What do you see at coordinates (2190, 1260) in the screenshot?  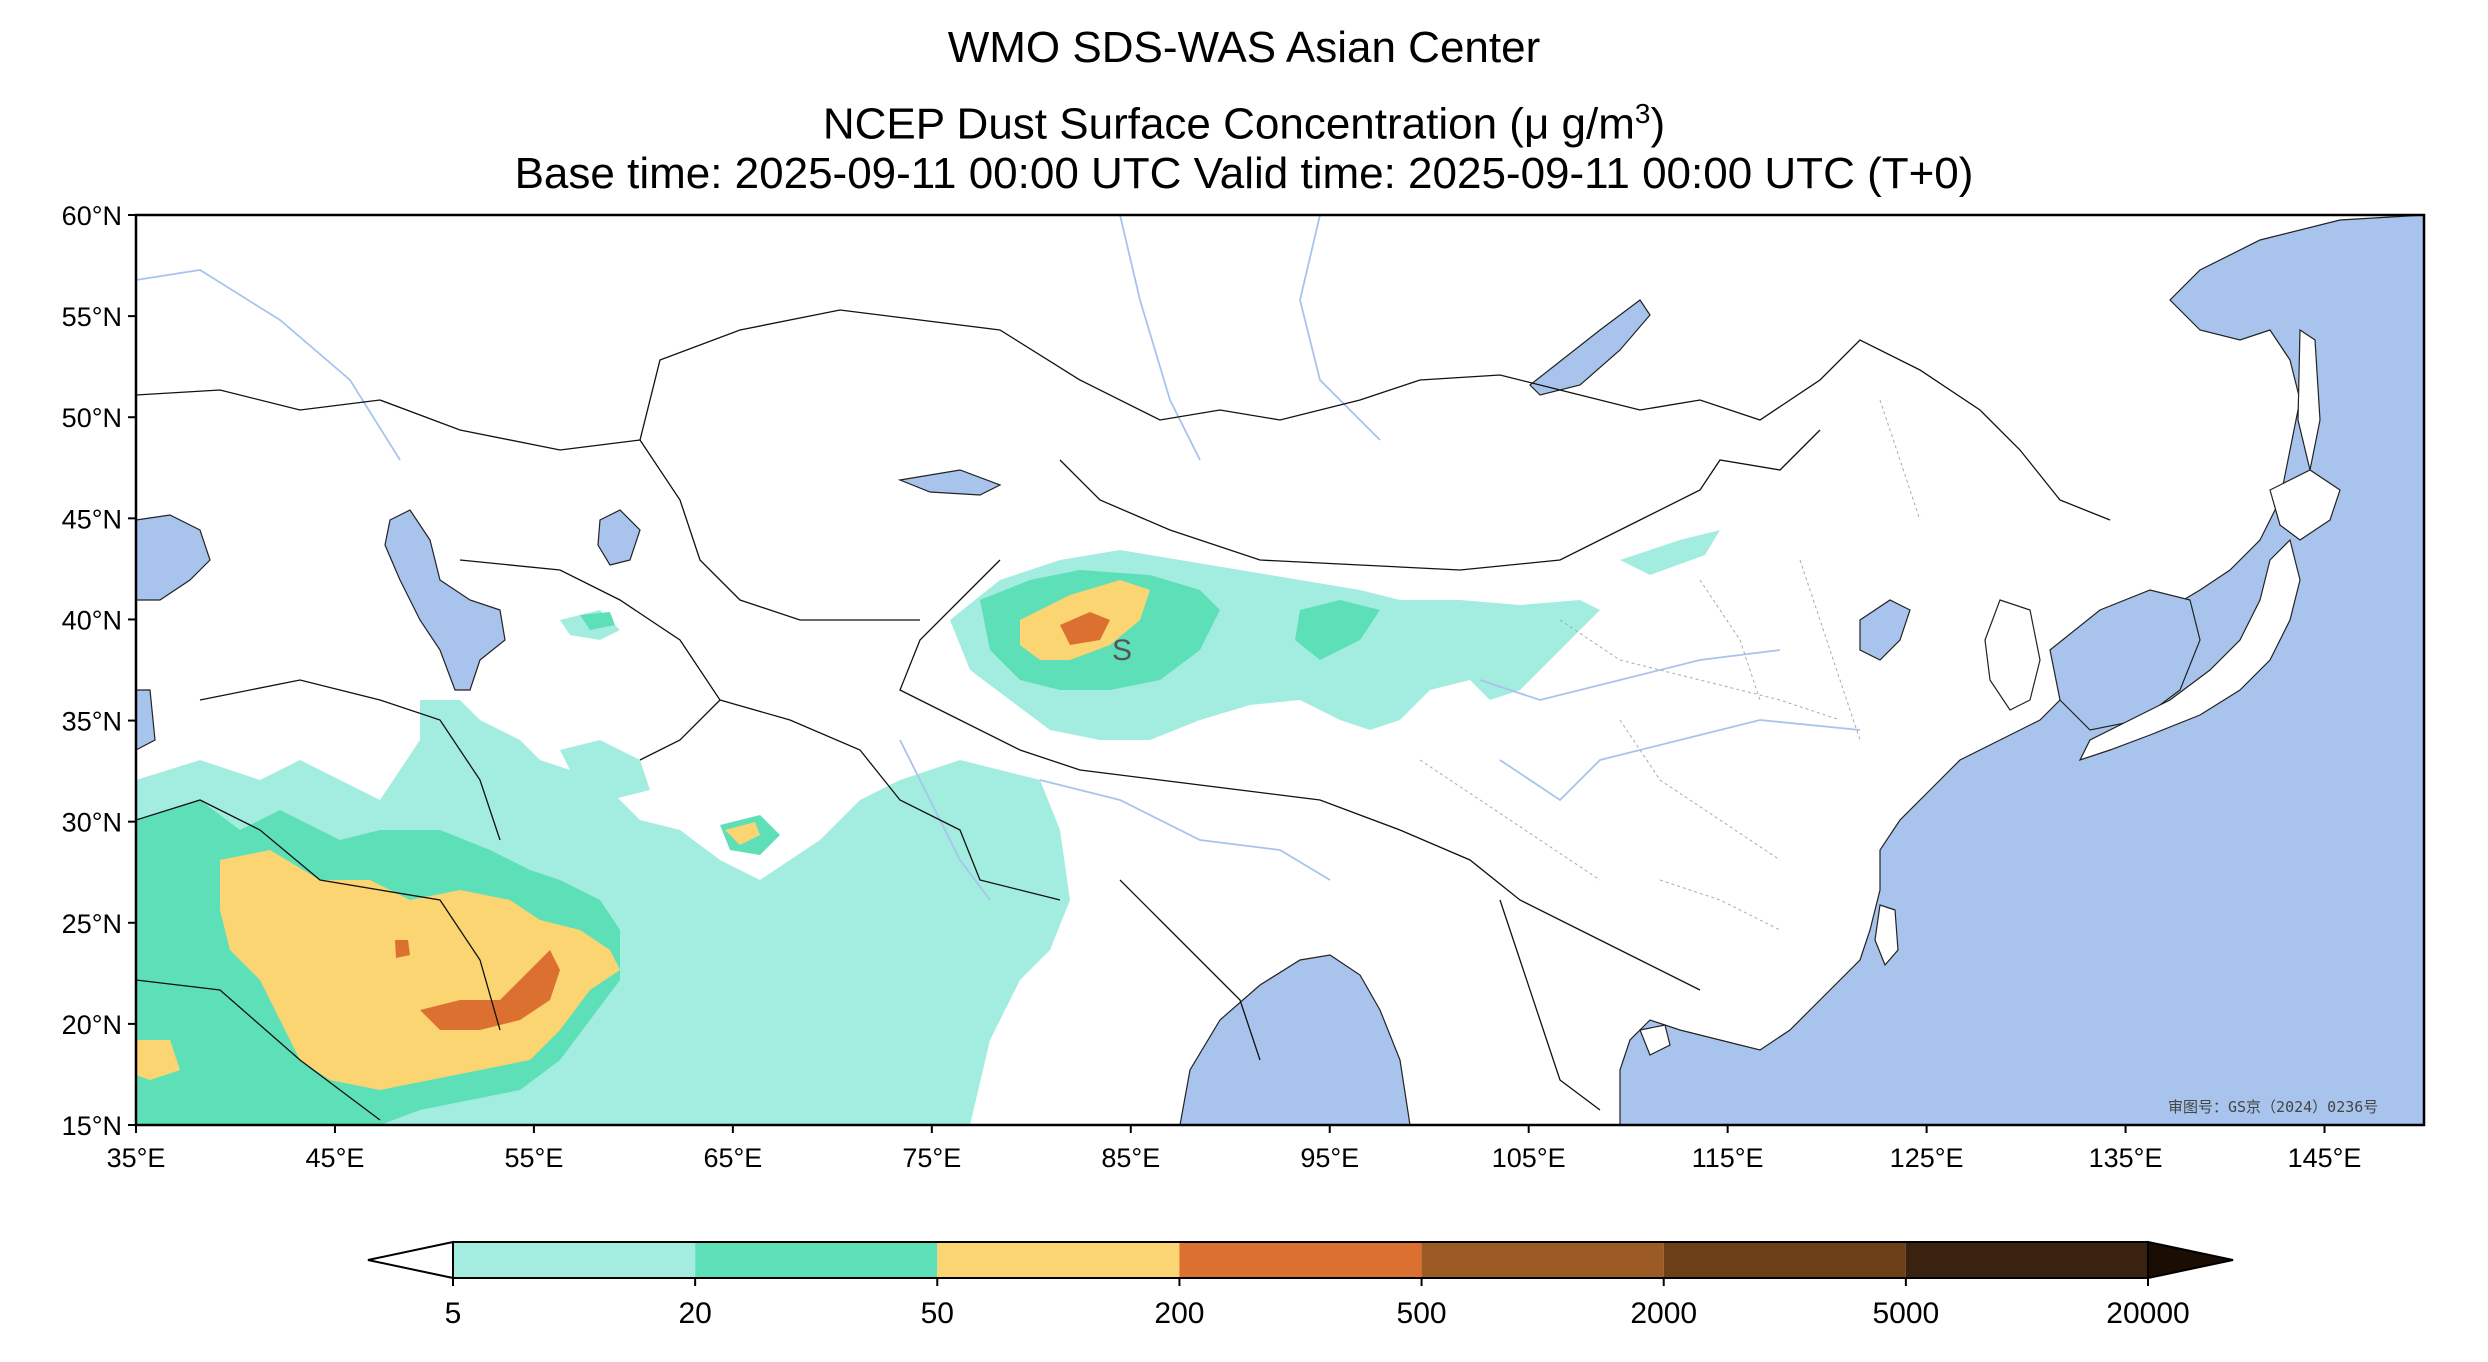 I see `colorbar-over-extension` at bounding box center [2190, 1260].